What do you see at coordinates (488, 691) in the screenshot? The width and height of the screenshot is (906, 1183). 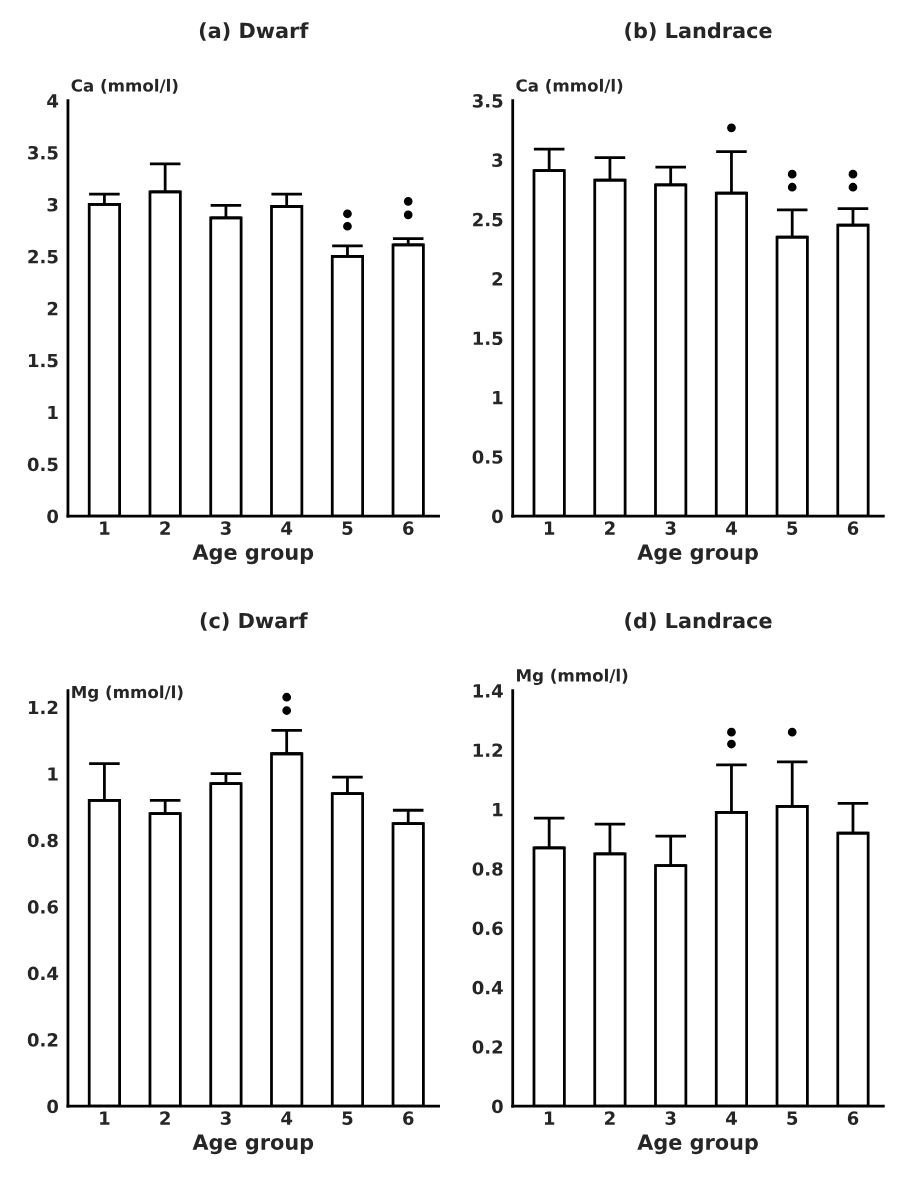 I see `y-tick-label: 1.4` at bounding box center [488, 691].